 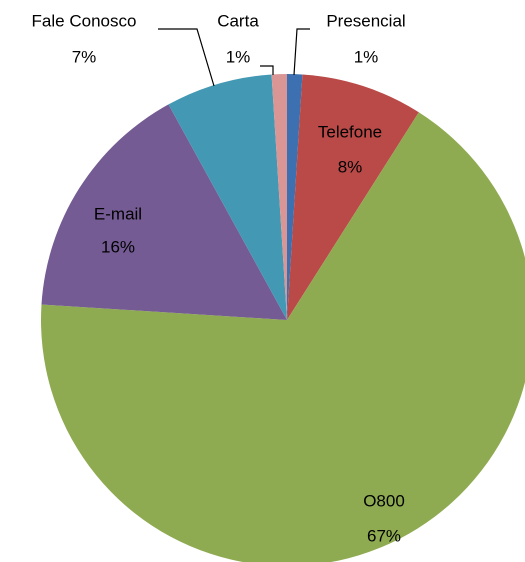 I want to click on slice-value-label: 8%, so click(x=350, y=166).